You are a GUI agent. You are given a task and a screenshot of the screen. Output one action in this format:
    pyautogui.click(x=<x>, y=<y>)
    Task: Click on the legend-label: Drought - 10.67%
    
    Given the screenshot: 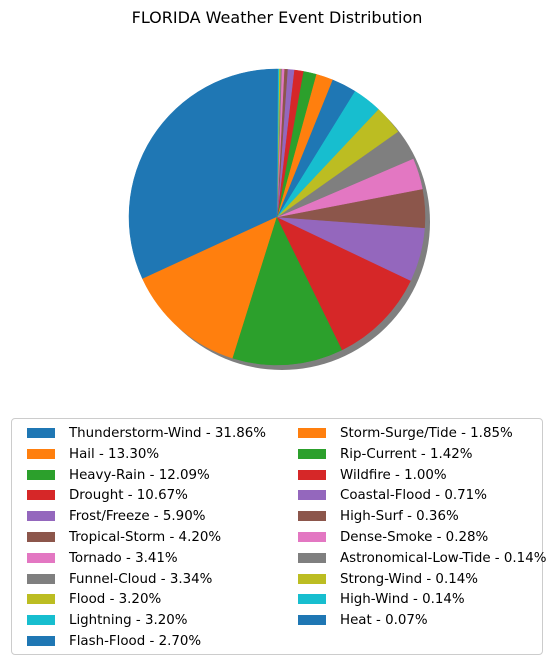 What is the action you would take?
    pyautogui.click(x=128, y=496)
    